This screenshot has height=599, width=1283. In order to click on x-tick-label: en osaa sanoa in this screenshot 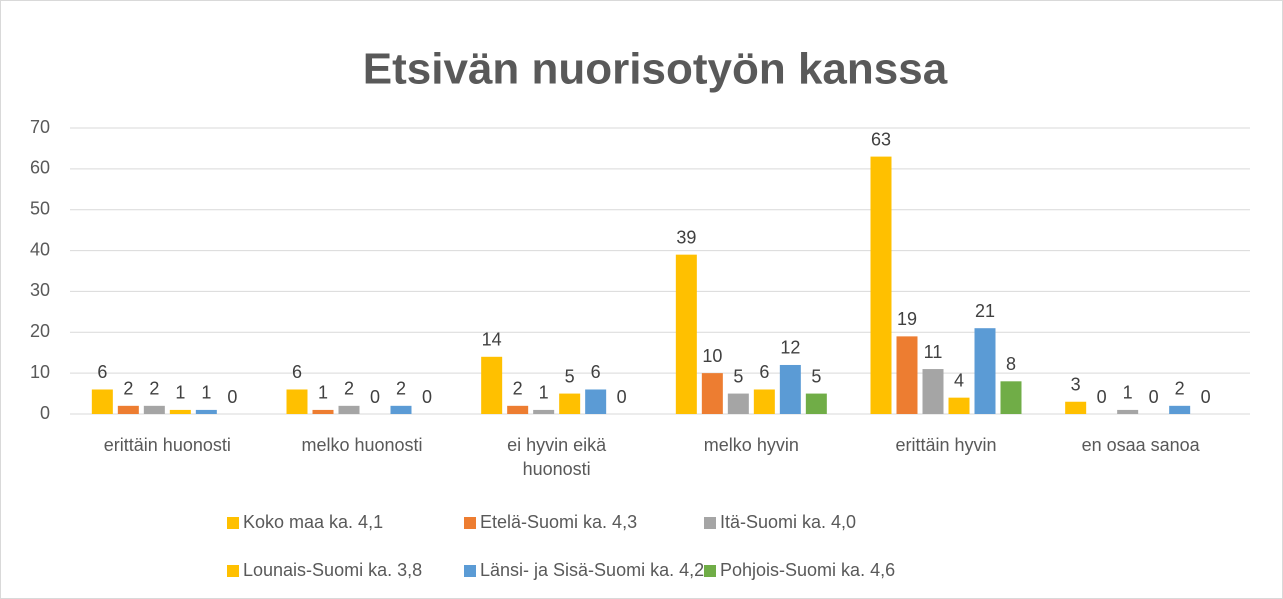, I will do `click(1140, 445)`.